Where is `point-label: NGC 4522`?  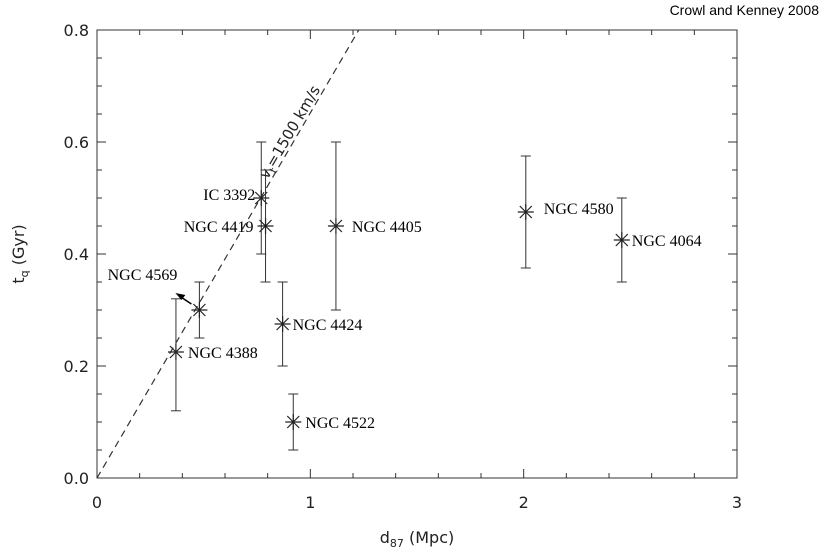 point-label: NGC 4522 is located at coordinates (340, 423).